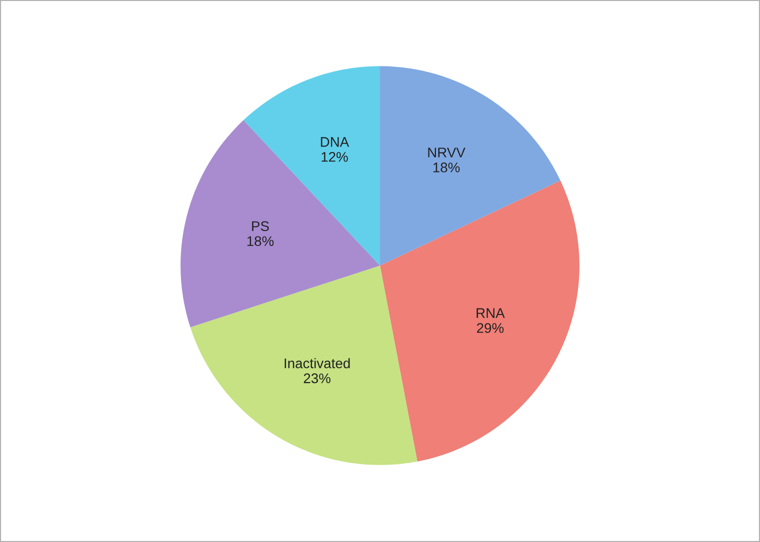  I want to click on slice-label: DNA, so click(335, 142).